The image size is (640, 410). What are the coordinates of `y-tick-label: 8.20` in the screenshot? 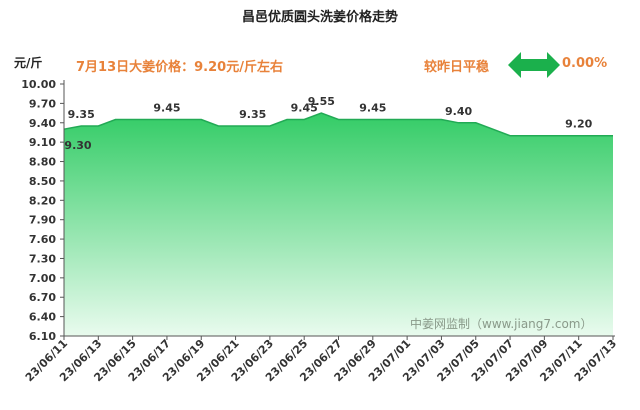 It's located at (42, 200).